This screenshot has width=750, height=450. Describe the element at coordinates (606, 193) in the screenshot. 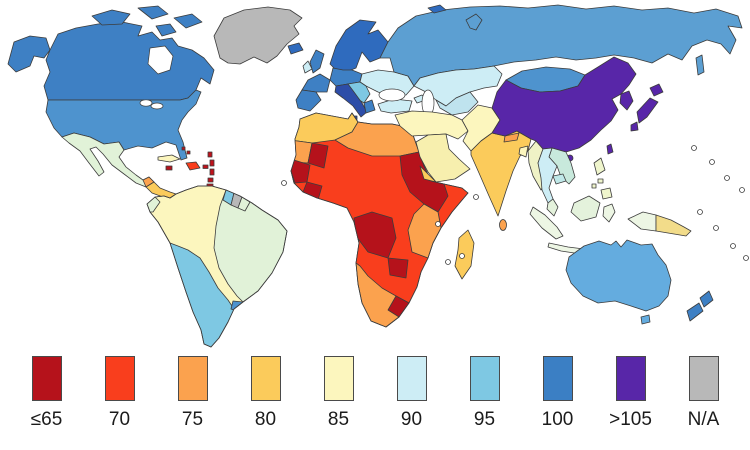

I see `region-philippines-mindanao` at that location.